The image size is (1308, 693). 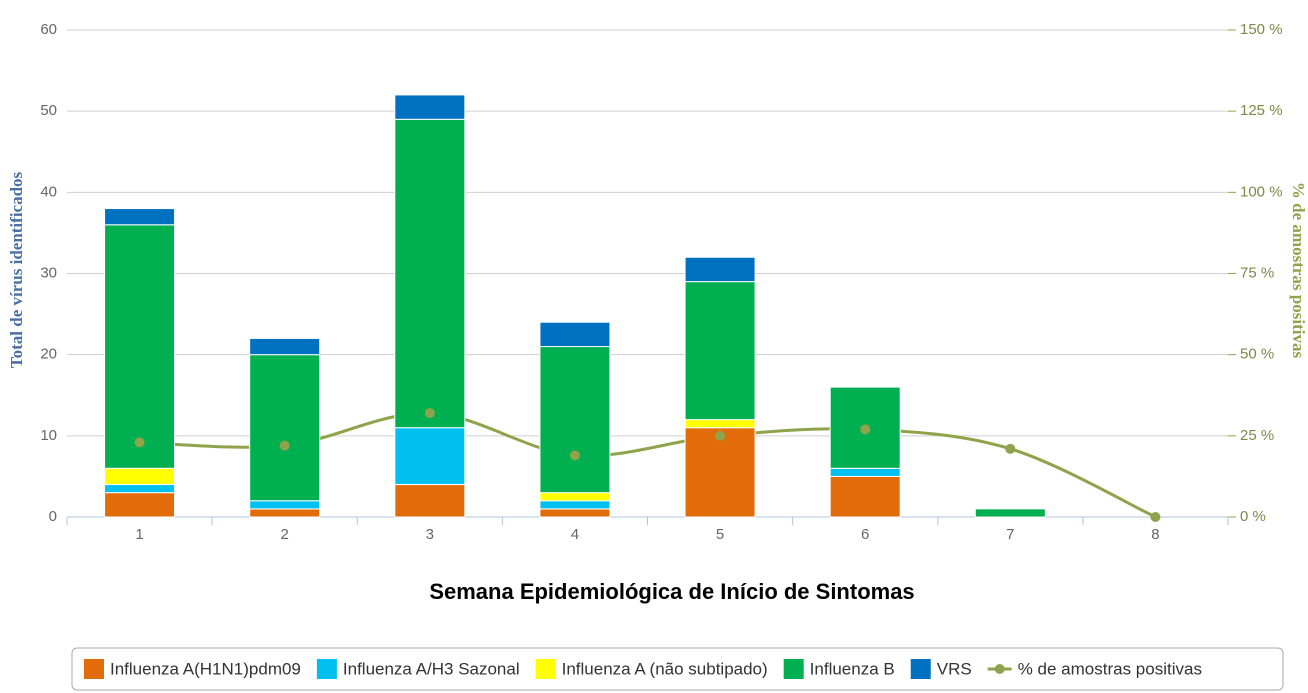 I want to click on legend-label: Influenza A (não subtipado), so click(x=665, y=668).